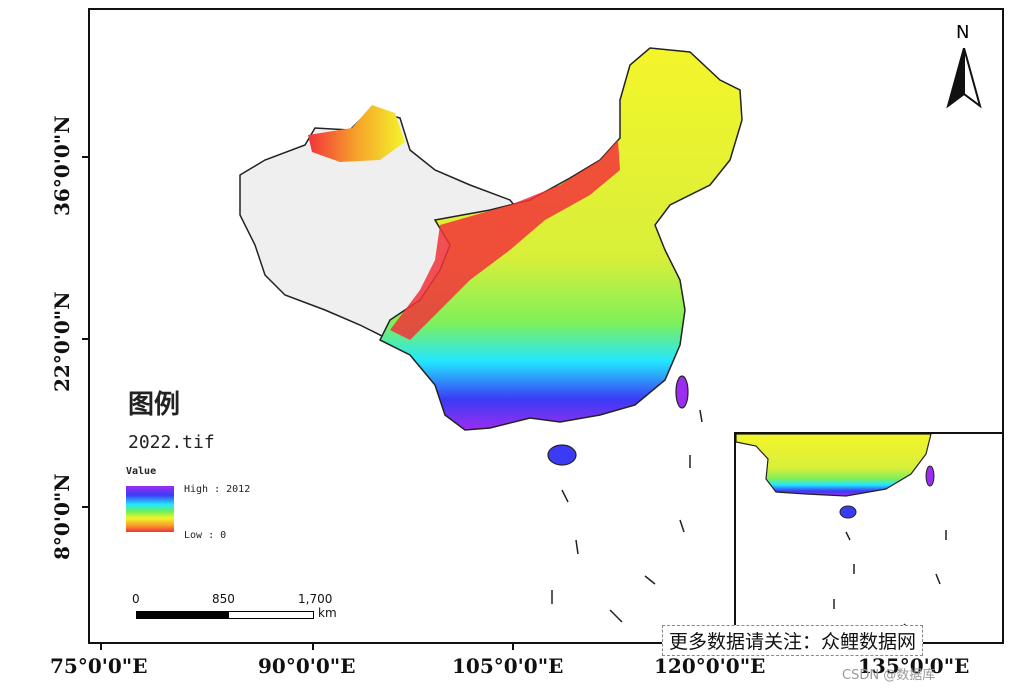 This screenshot has height=692, width=1024. What do you see at coordinates (182, 615) in the screenshot?
I see `scale-bar-black` at bounding box center [182, 615].